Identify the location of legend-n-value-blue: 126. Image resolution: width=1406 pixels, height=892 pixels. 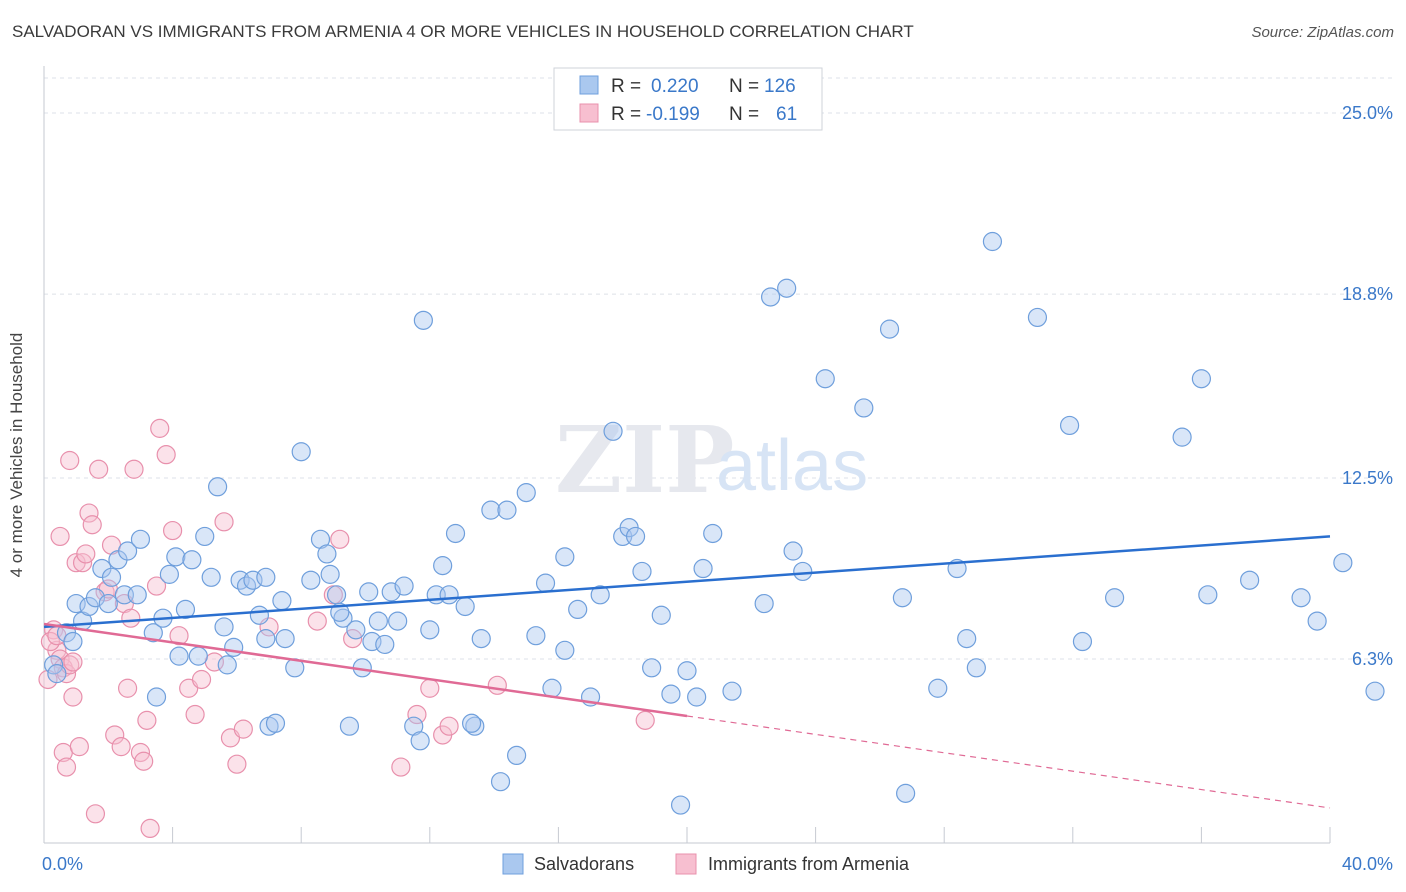
(780, 86).